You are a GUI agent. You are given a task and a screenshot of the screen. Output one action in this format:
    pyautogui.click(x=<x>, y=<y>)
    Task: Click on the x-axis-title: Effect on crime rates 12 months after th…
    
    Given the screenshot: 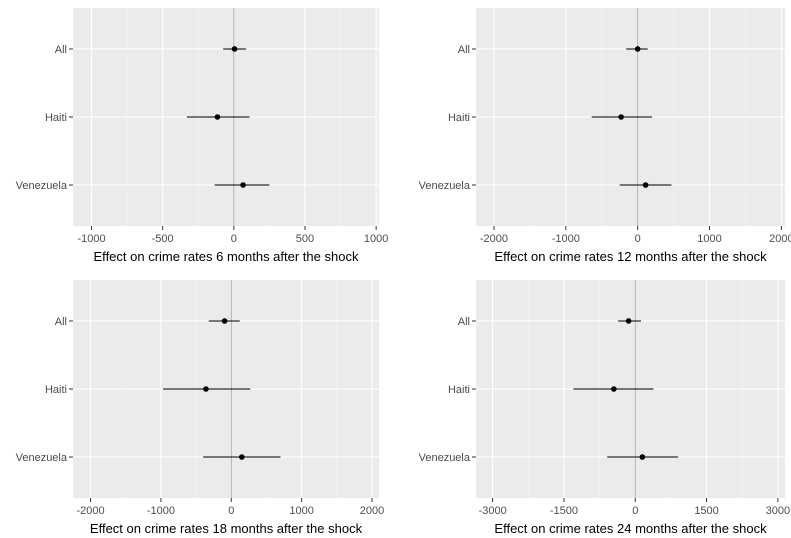 What is the action you would take?
    pyautogui.click(x=630, y=256)
    